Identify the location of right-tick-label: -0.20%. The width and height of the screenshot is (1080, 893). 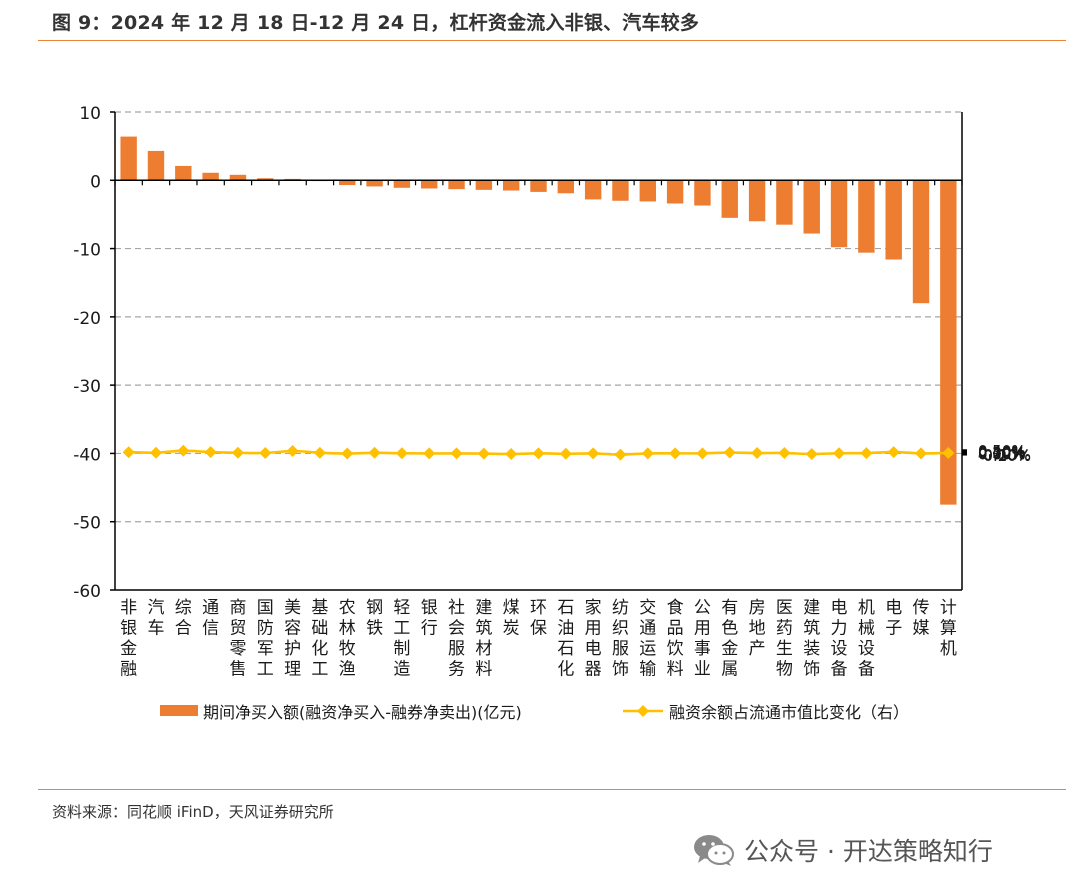
(1004, 456).